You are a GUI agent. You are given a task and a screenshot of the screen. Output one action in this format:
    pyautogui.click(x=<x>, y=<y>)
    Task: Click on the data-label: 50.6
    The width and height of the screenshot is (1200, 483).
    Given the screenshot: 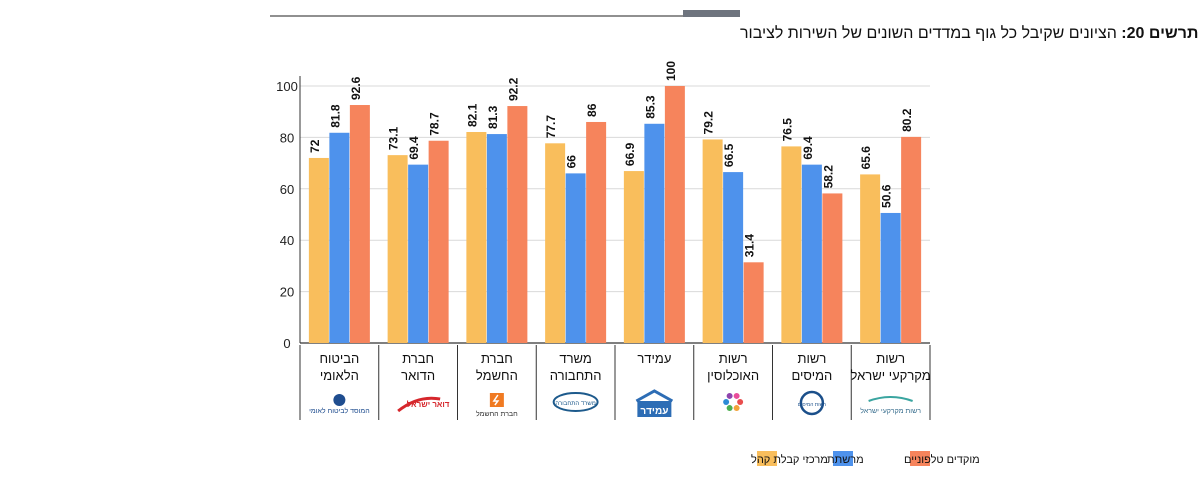 What is the action you would take?
    pyautogui.click(x=887, y=196)
    